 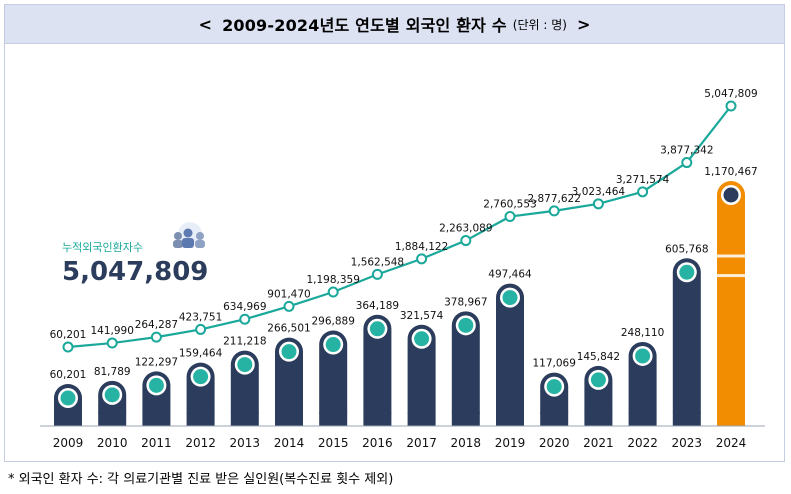 What do you see at coordinates (68, 443) in the screenshot?
I see `x-tick-2009: 2009` at bounding box center [68, 443].